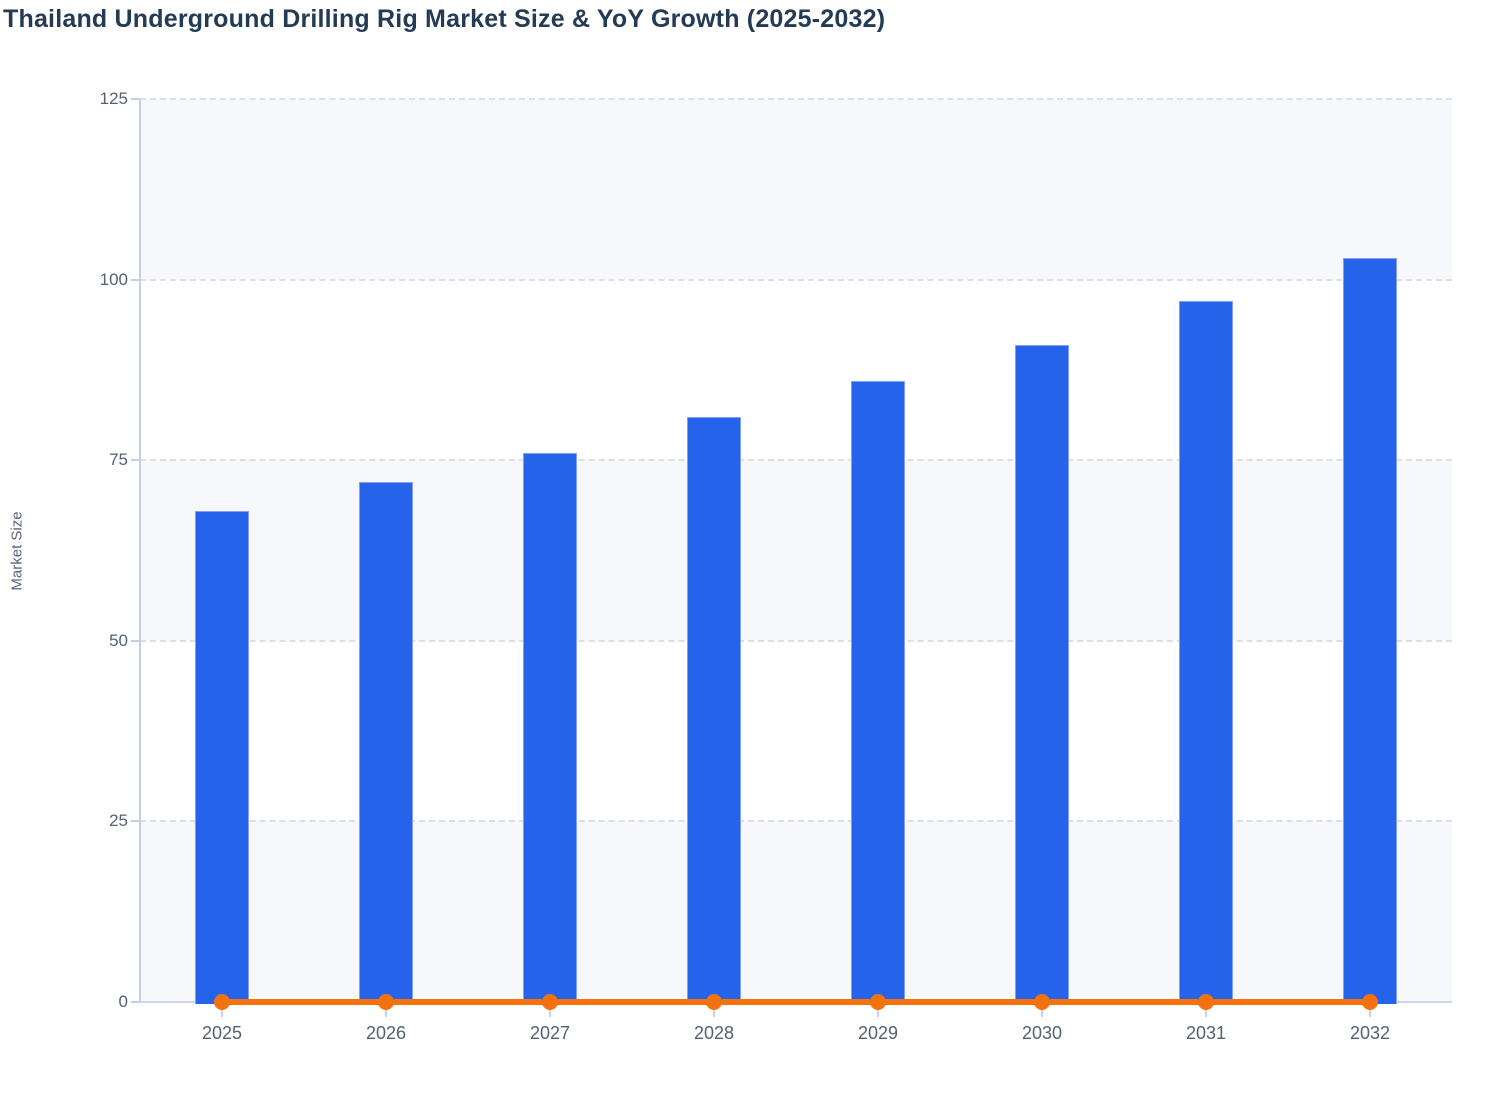  Describe the element at coordinates (113, 98) in the screenshot. I see `y-axis-tick-label: 125` at that location.